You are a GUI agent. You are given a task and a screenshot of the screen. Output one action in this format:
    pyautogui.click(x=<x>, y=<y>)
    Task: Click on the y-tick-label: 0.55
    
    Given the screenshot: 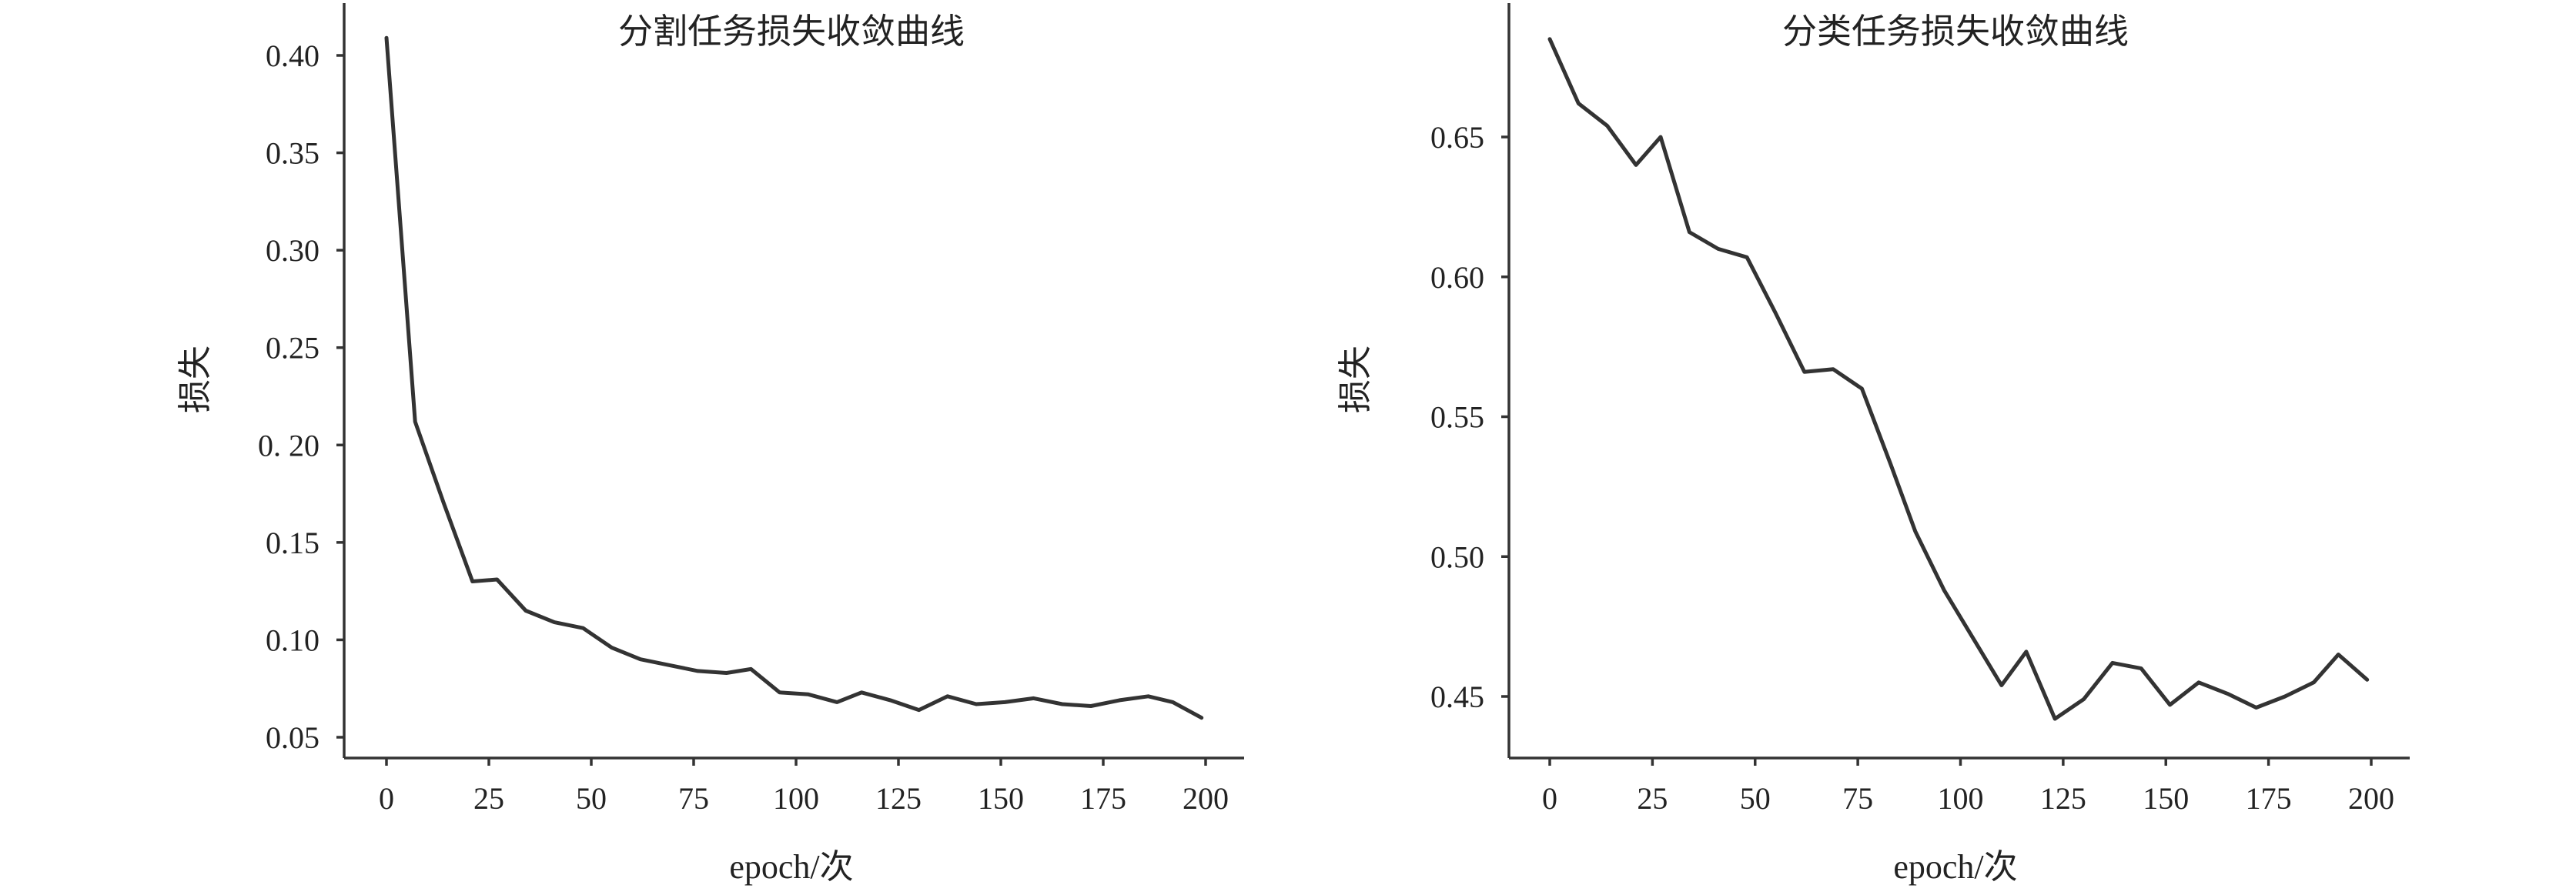 What is the action you would take?
    pyautogui.click(x=1457, y=417)
    